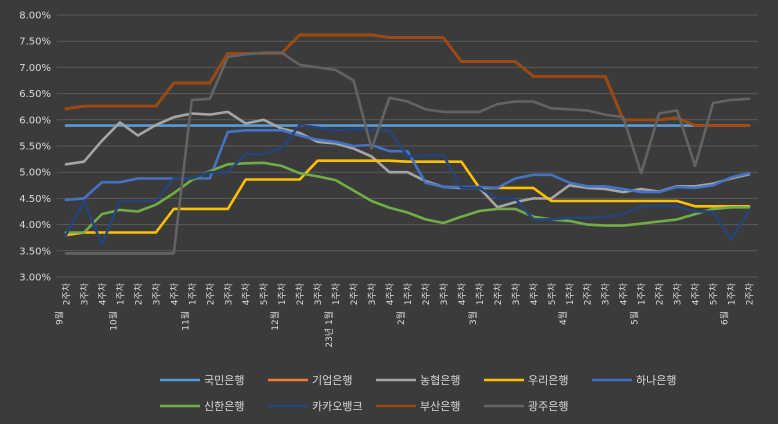  What do you see at coordinates (185, 321) in the screenshot?
I see `x-month-label: 11월` at bounding box center [185, 321].